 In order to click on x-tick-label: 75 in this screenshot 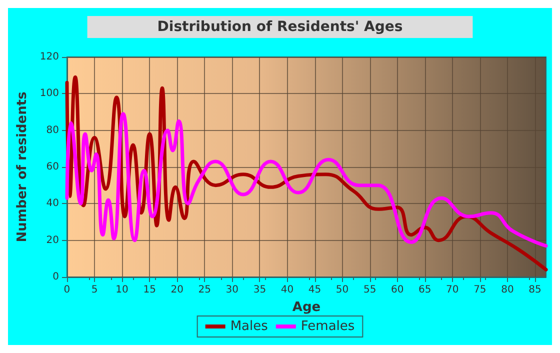, I will do `click(480, 290)`.